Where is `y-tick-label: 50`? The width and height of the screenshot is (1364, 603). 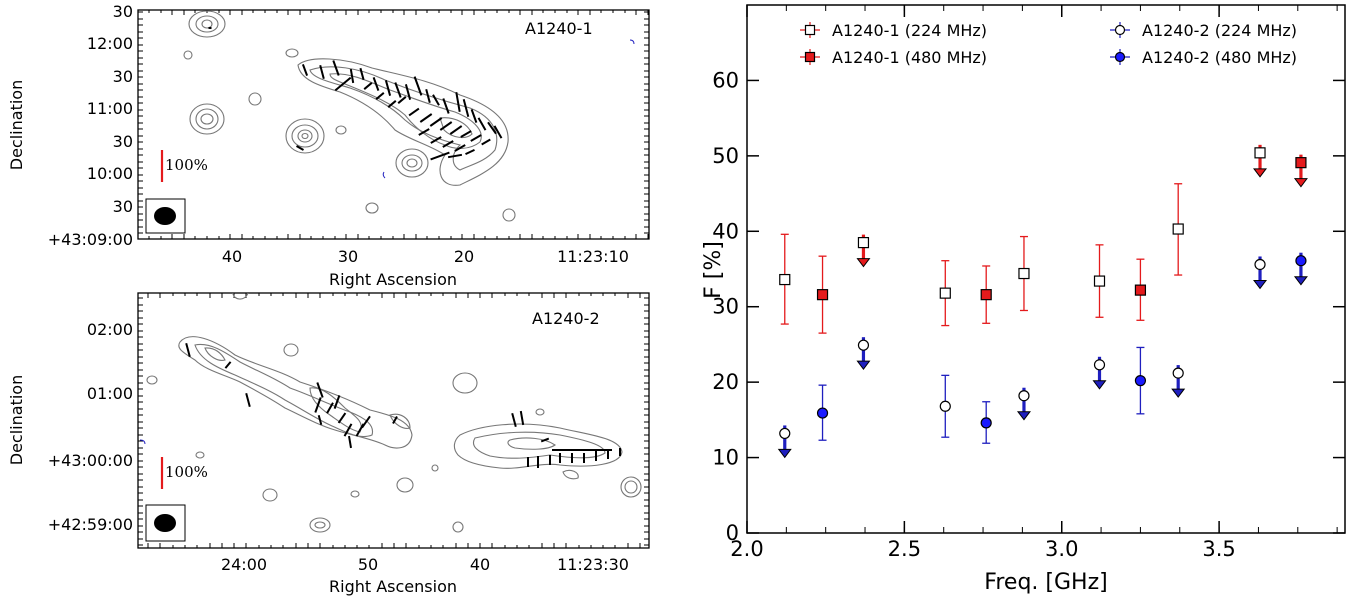
y-tick-label: 50 is located at coordinates (725, 156).